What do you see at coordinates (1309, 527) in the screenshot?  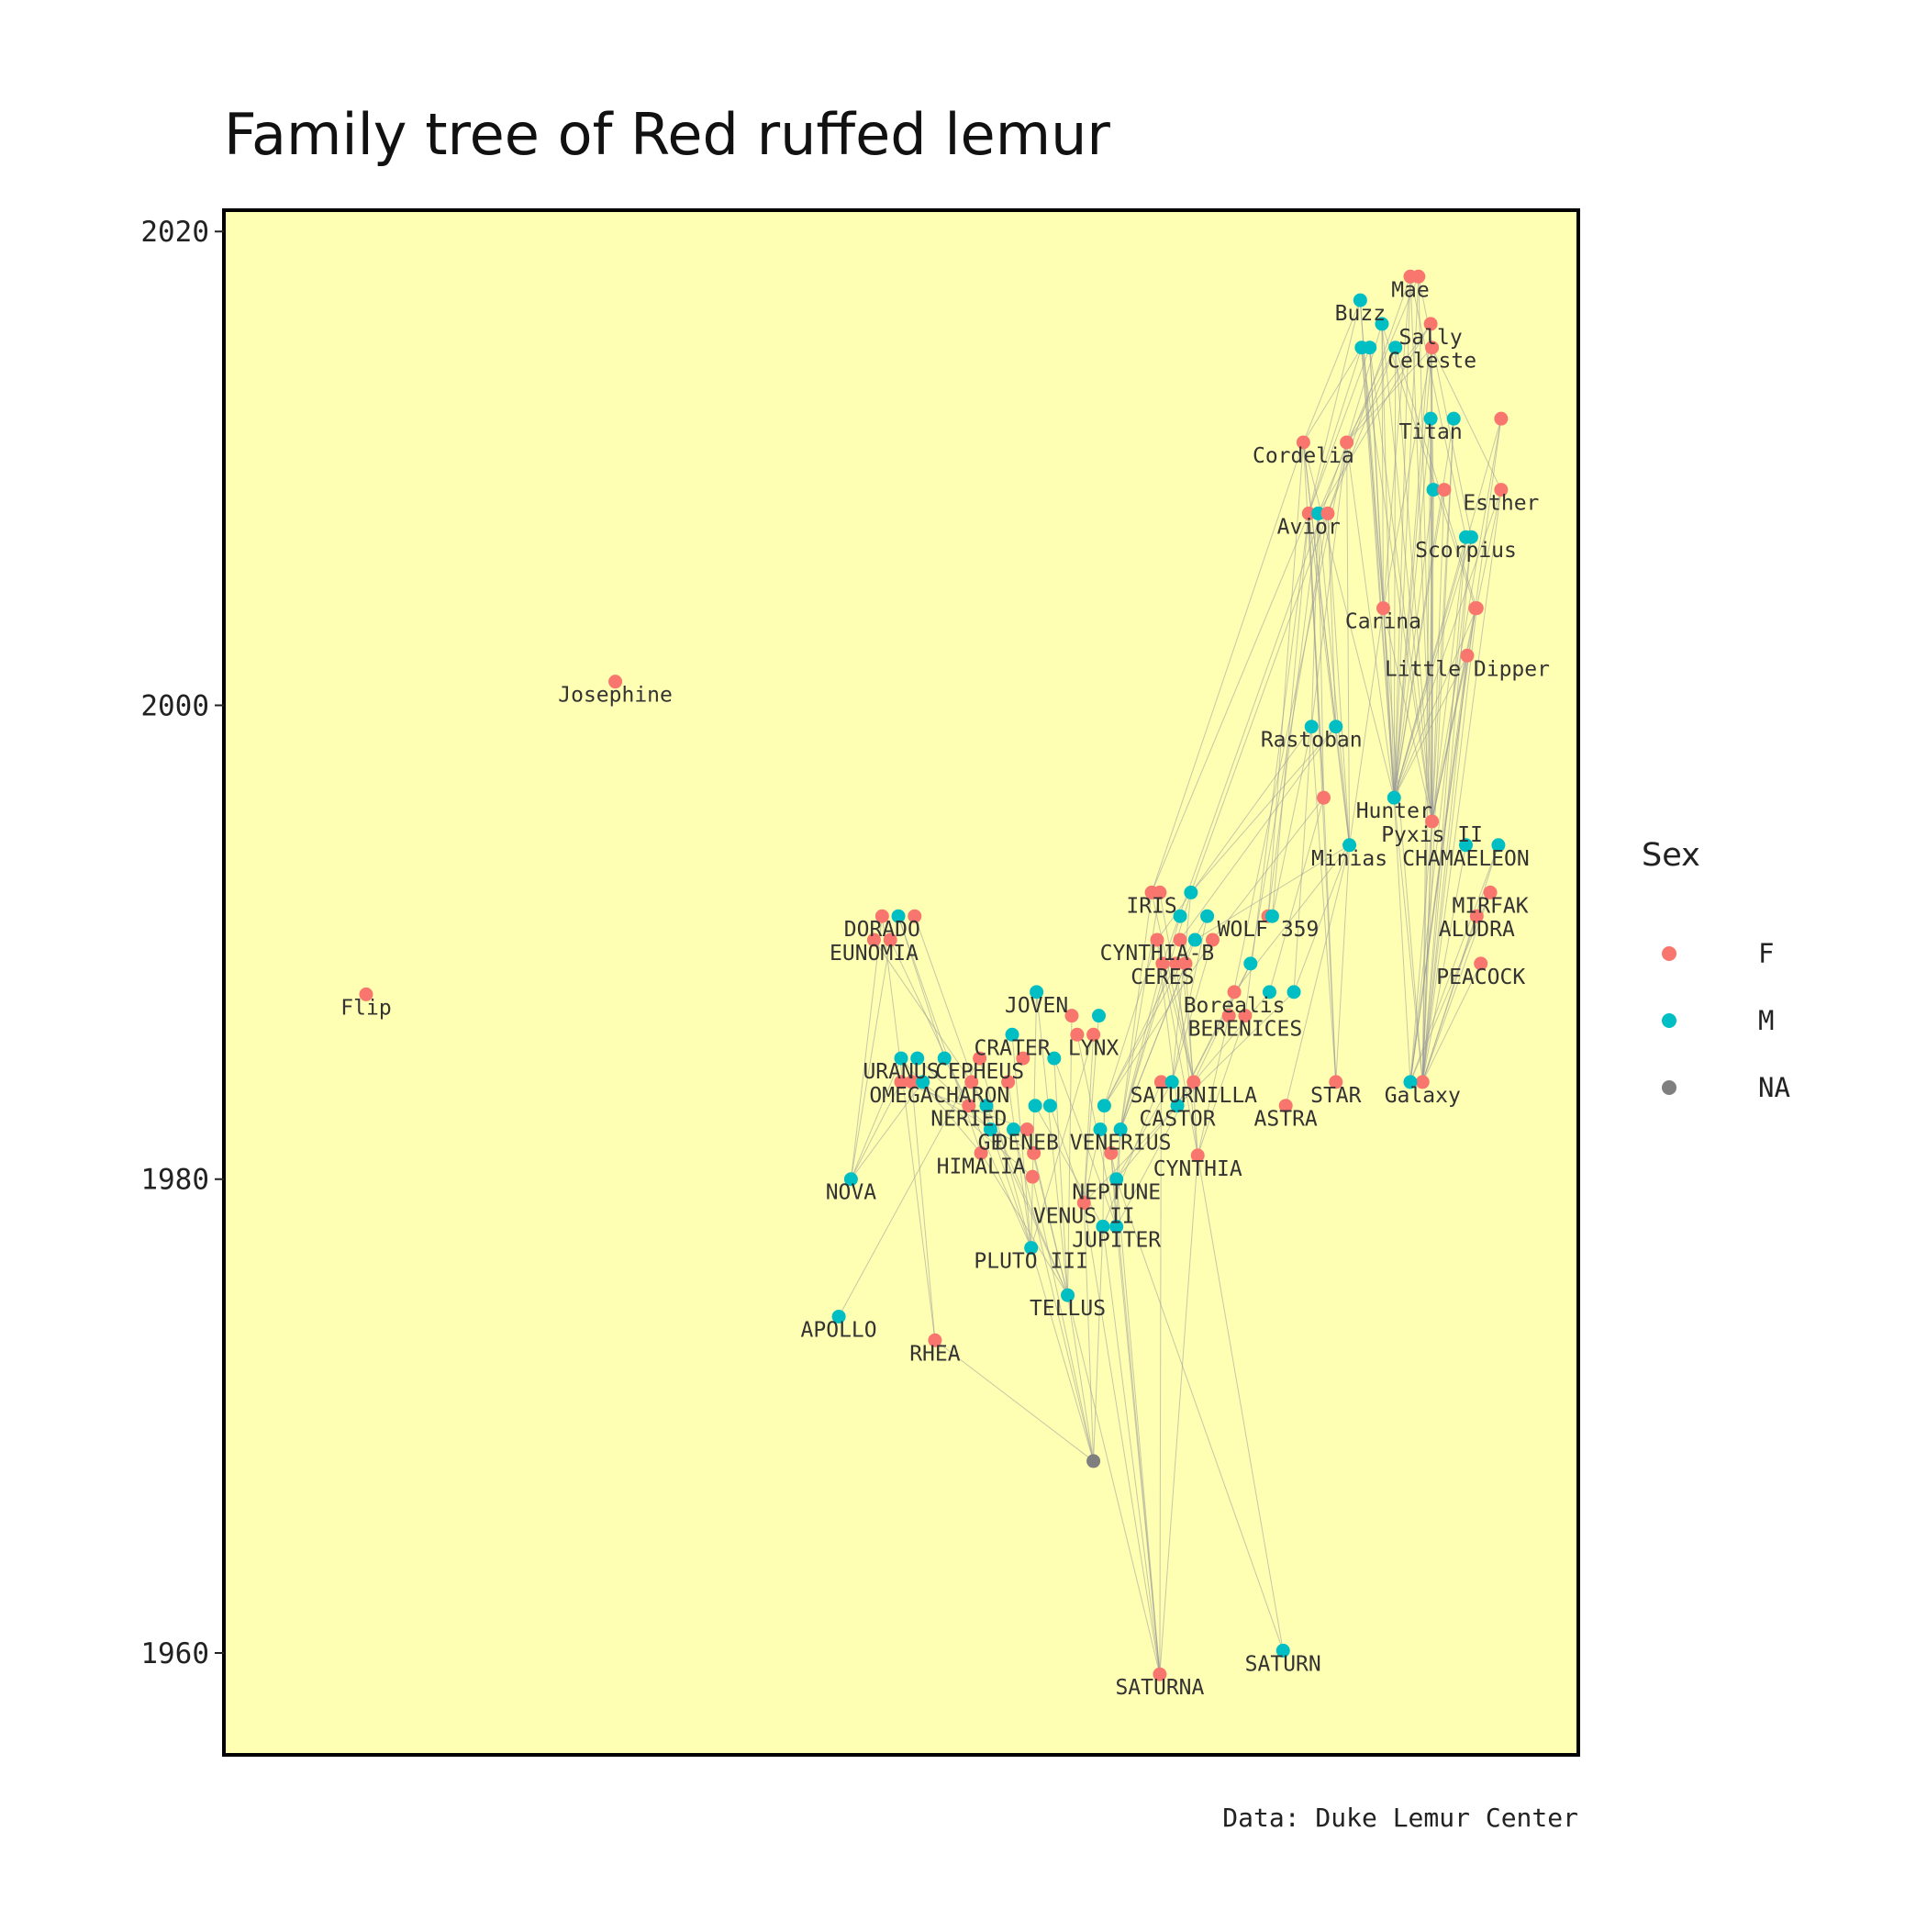 I see `node-label-96: Avior` at bounding box center [1309, 527].